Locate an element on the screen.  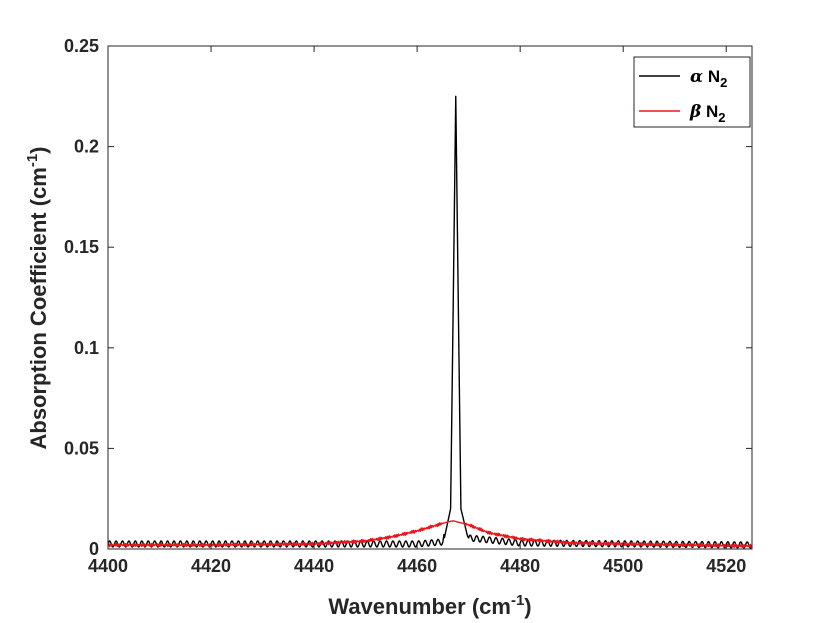
legend-label-beta-sub: 2 is located at coordinates (721, 117).